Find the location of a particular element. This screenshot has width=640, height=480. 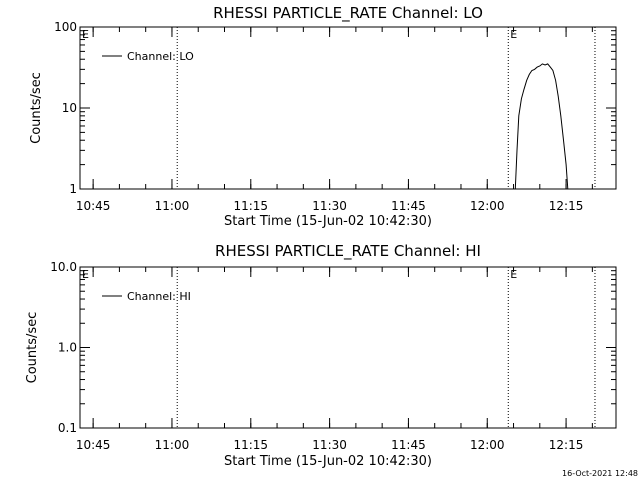

legend-label: Channel: LO is located at coordinates (160, 56).